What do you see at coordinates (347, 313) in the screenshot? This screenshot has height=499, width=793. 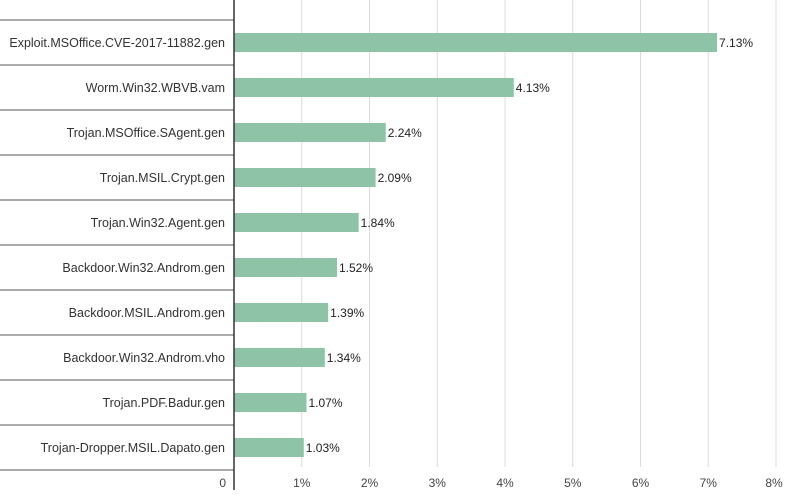 I see `value-label-6: 1.39%` at bounding box center [347, 313].